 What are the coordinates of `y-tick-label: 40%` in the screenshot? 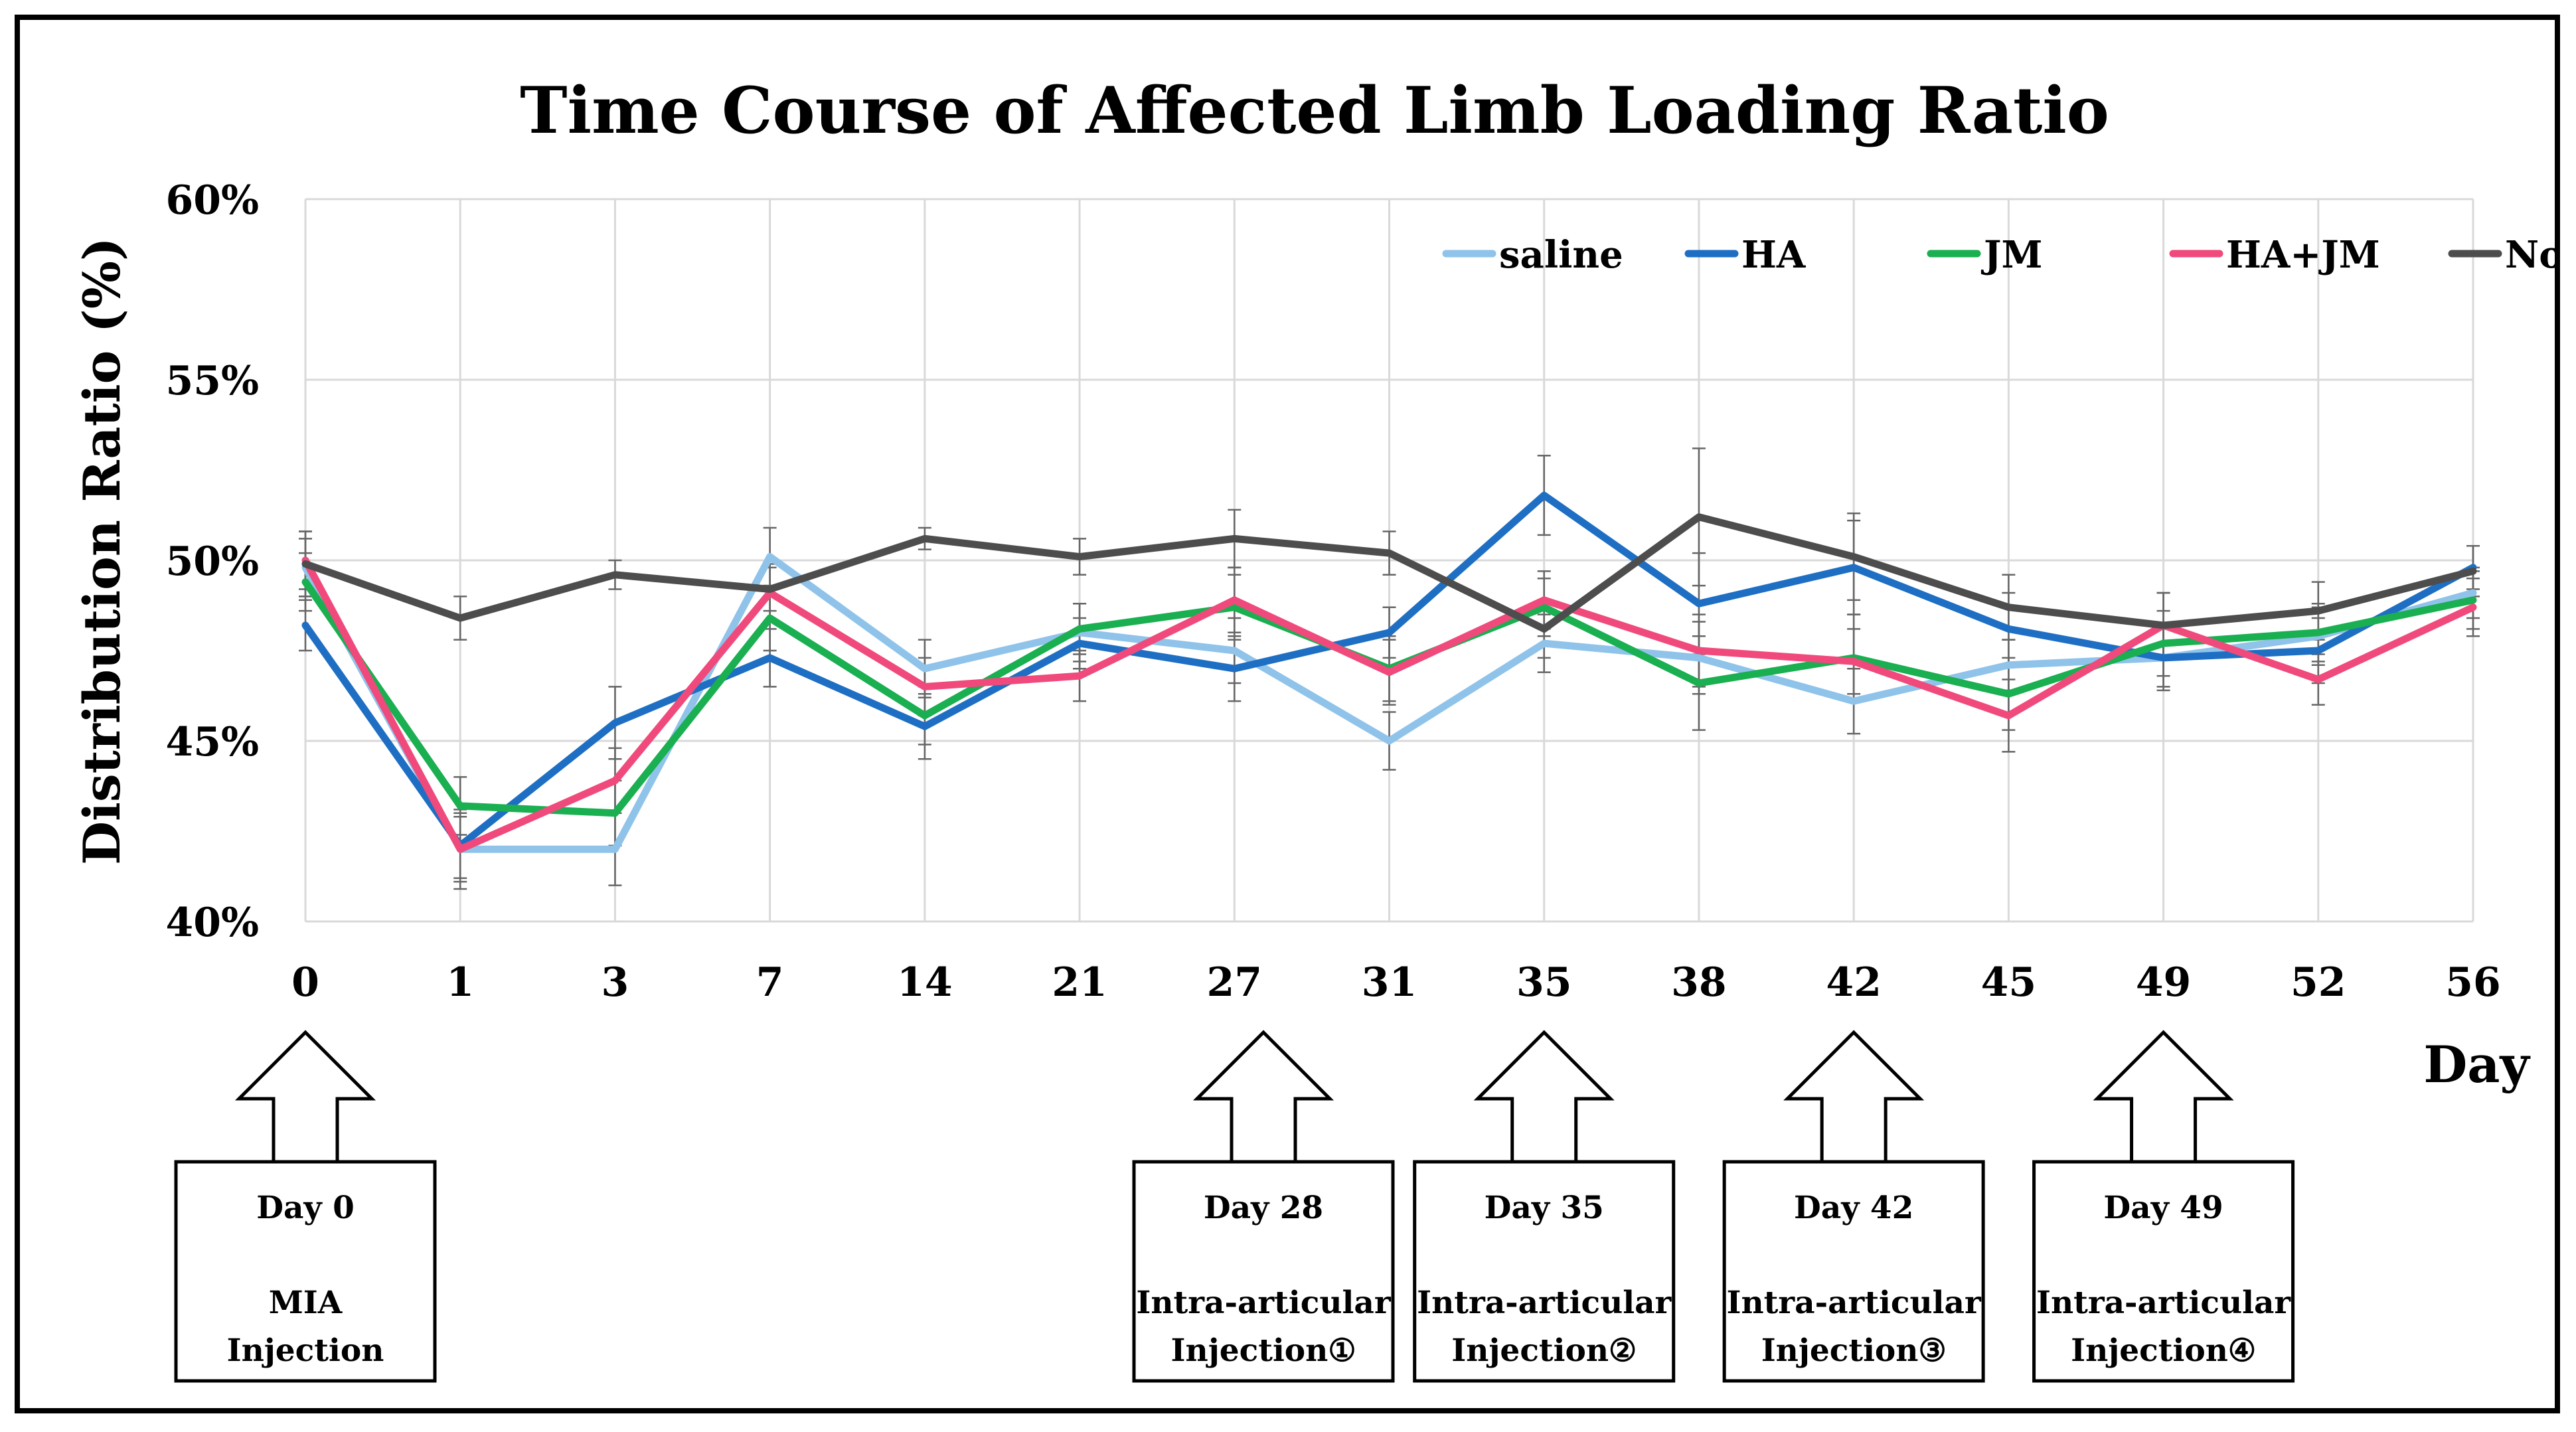 It's located at (212, 923).